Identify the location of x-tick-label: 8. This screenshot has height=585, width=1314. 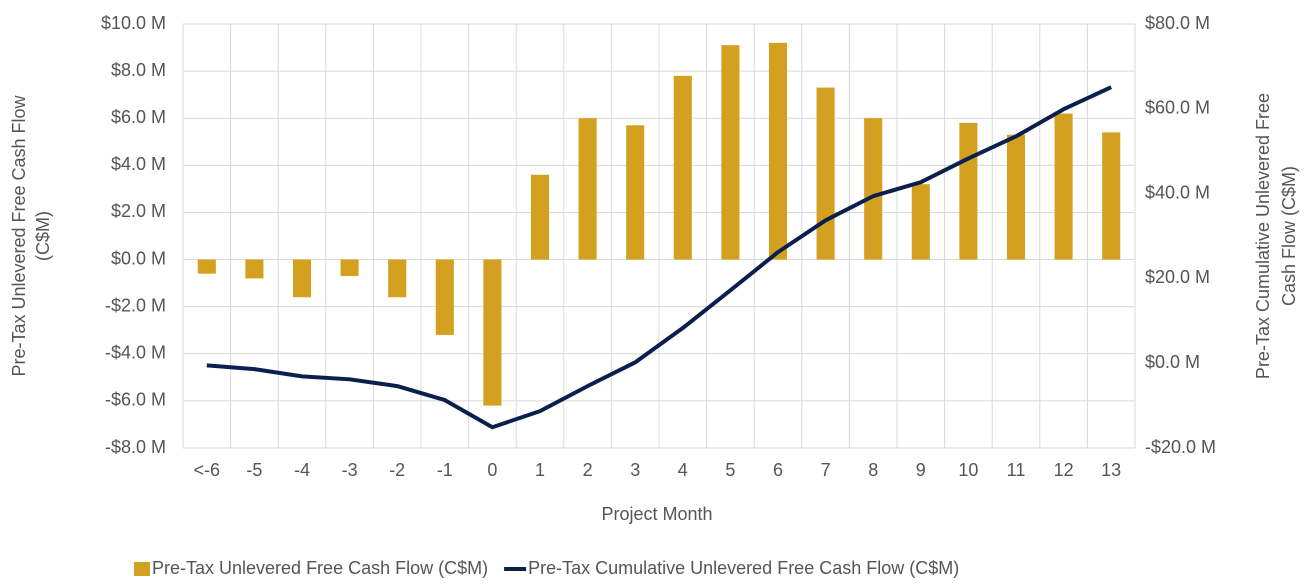
(873, 470).